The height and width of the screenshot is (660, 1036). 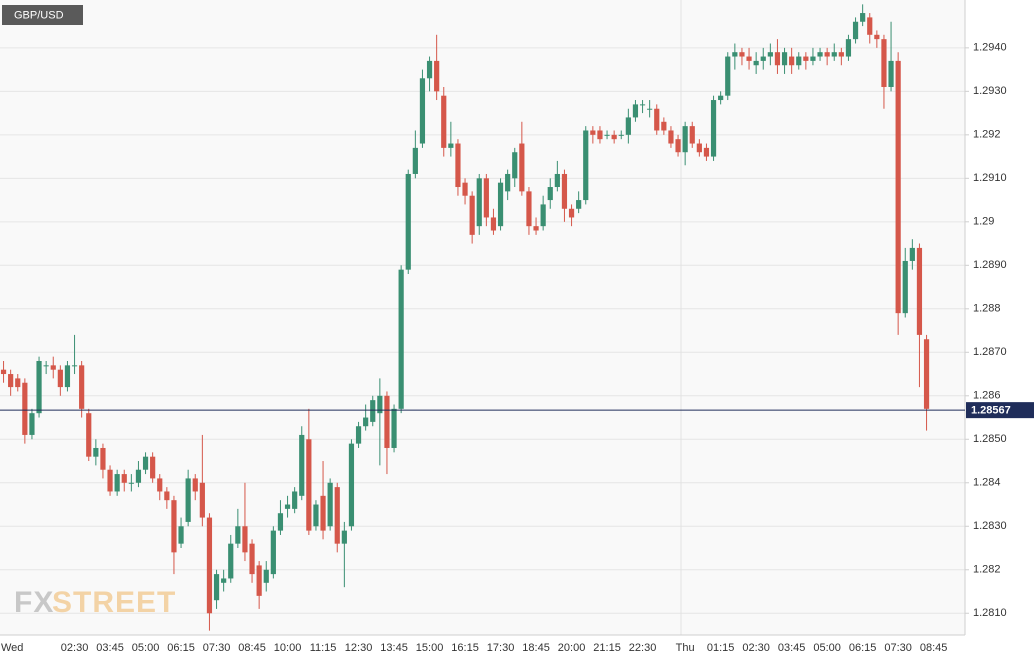 I want to click on x-tick-label: 18:45, so click(x=536, y=648).